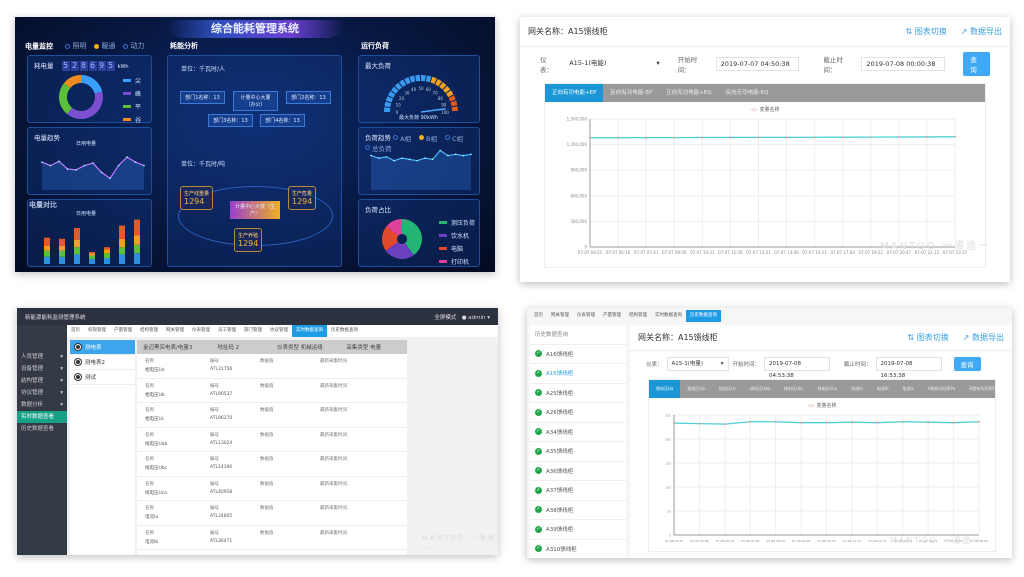 The width and height of the screenshot is (1024, 577). Describe the element at coordinates (908, 388) in the screenshot. I see `tab: 电流Ic` at that location.